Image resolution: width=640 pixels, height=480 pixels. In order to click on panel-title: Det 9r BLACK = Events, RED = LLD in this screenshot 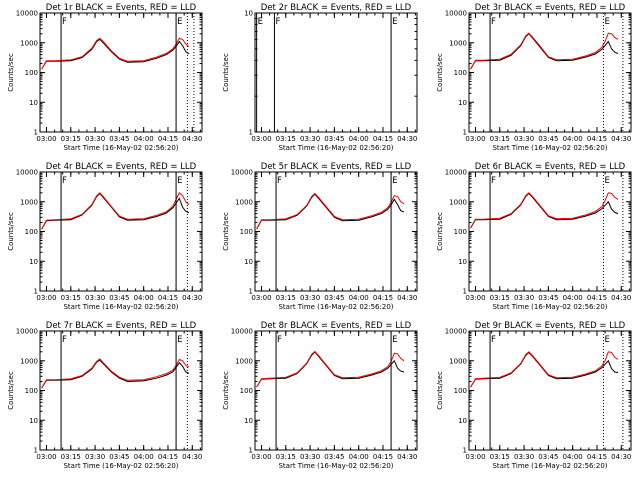, I will do `click(550, 326)`.